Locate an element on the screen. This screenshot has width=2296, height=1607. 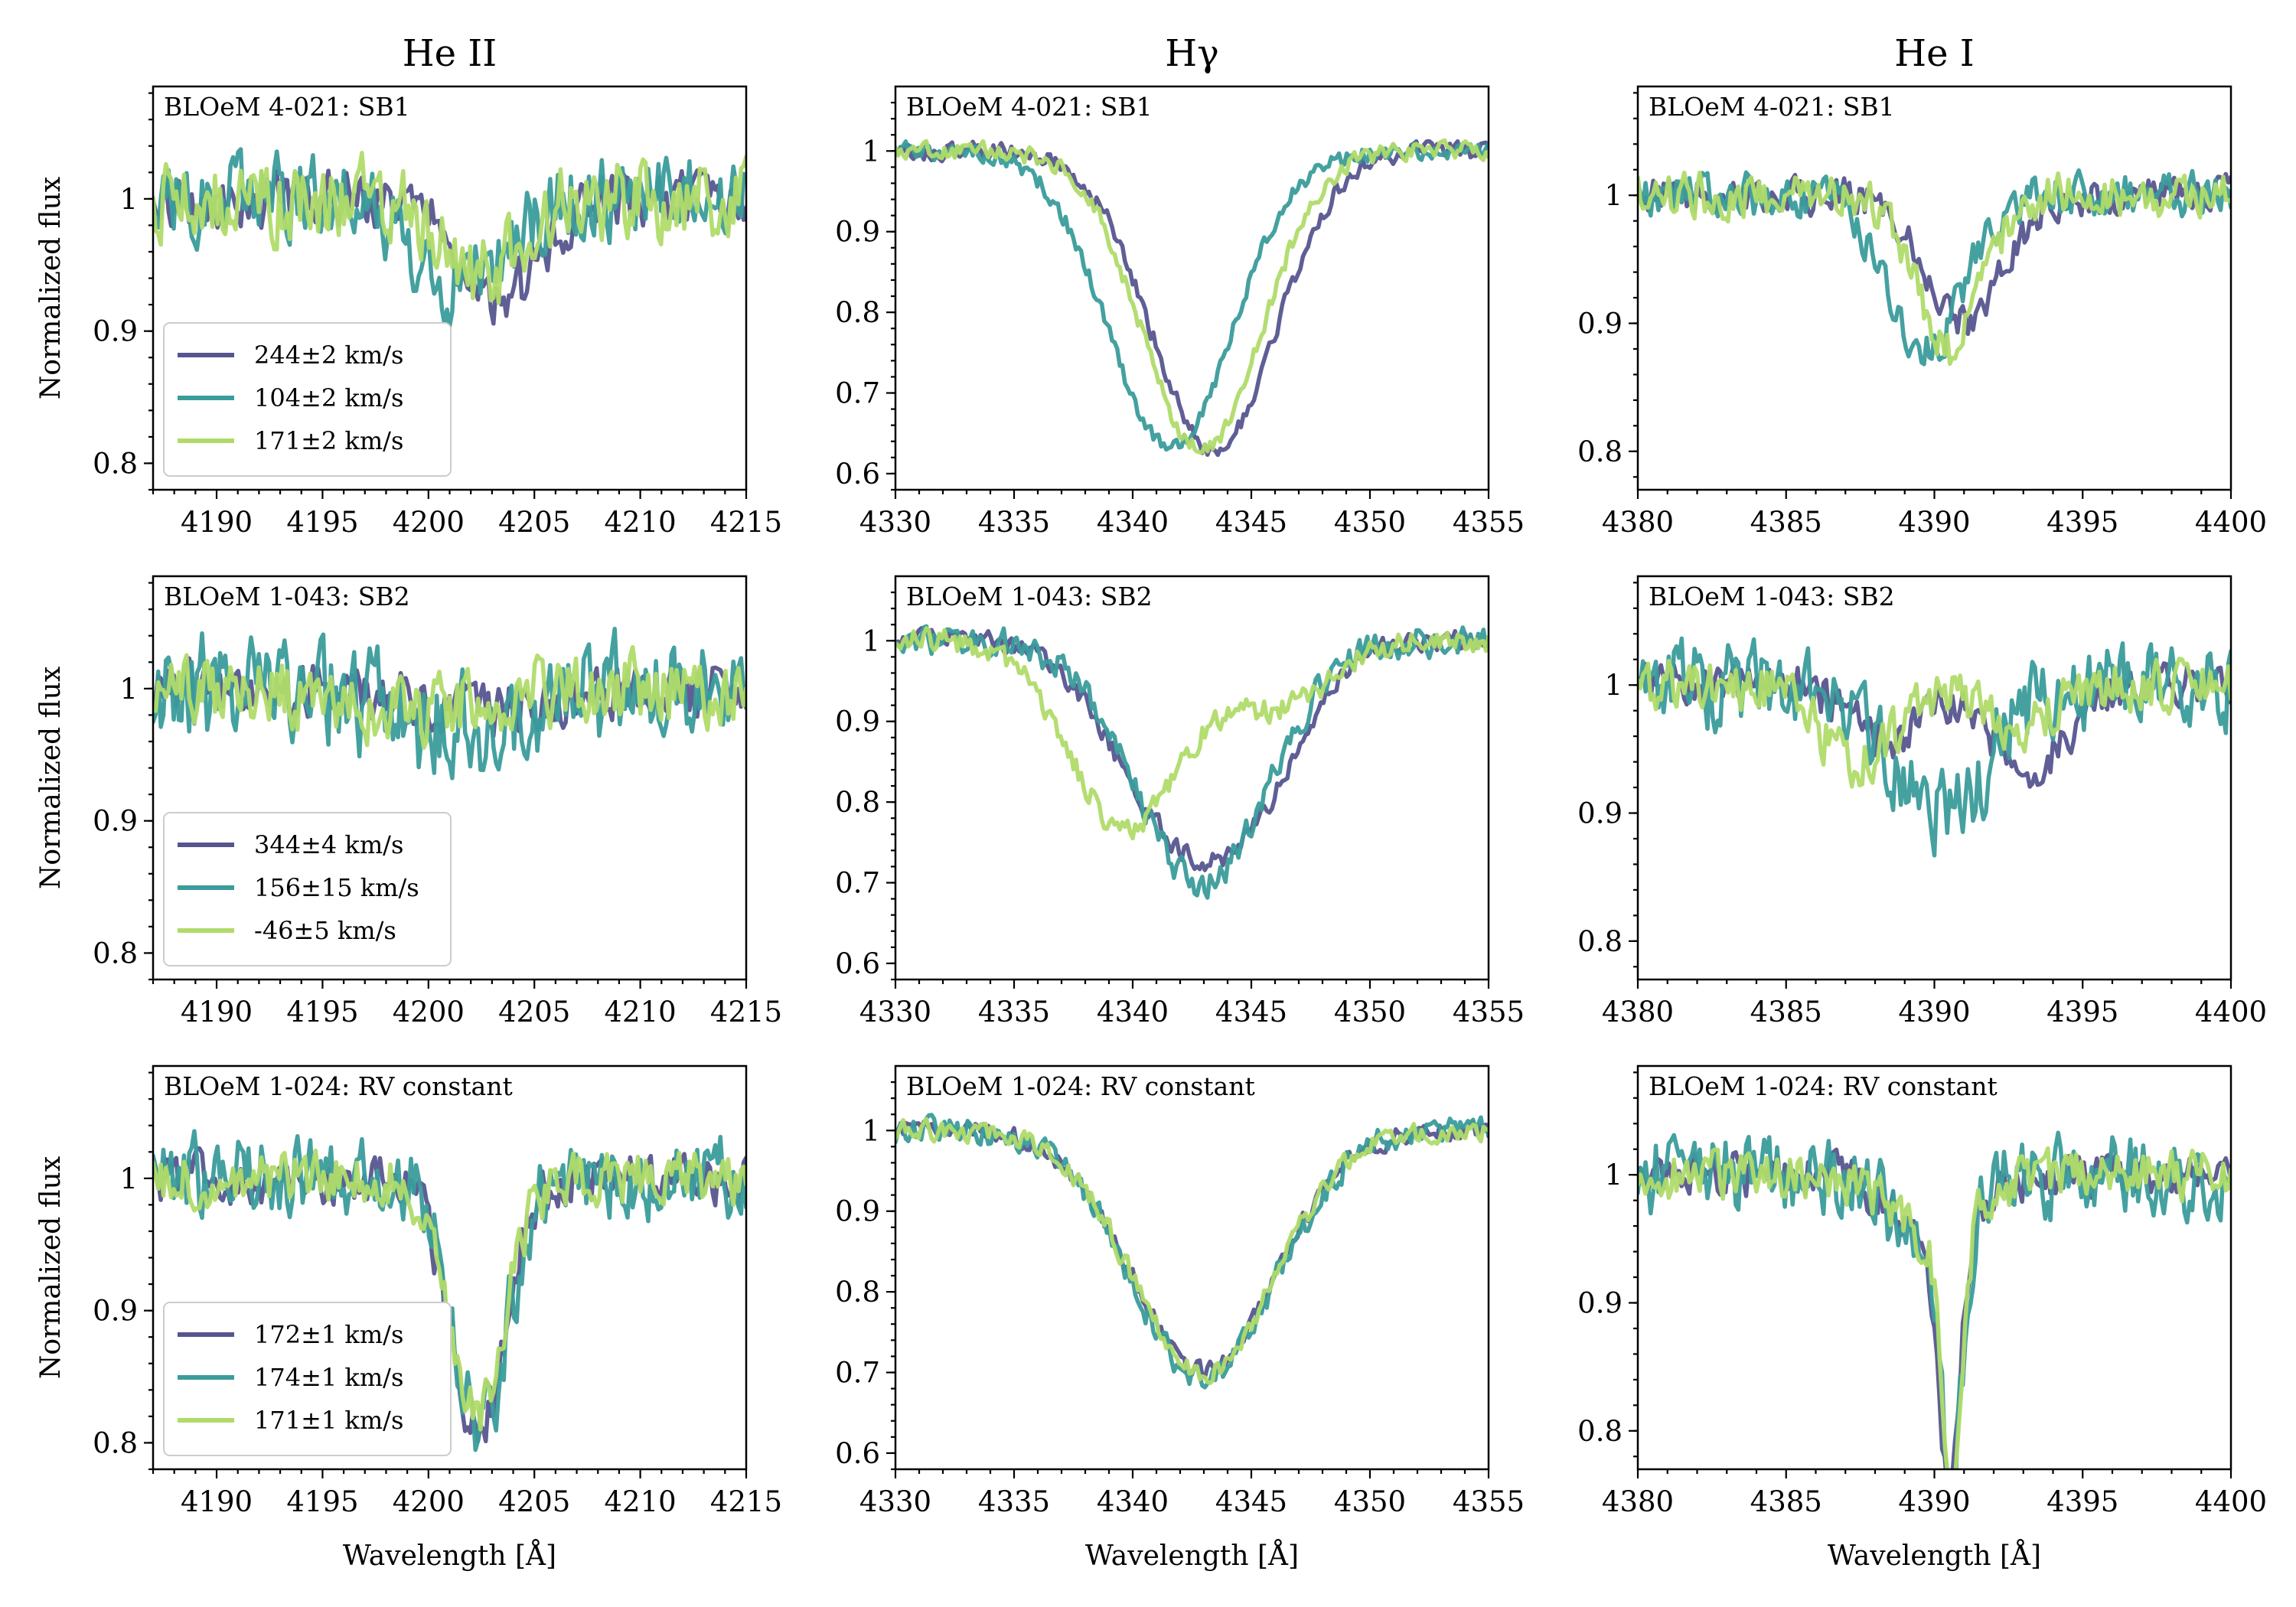
legend-box is located at coordinates (307, 1379).